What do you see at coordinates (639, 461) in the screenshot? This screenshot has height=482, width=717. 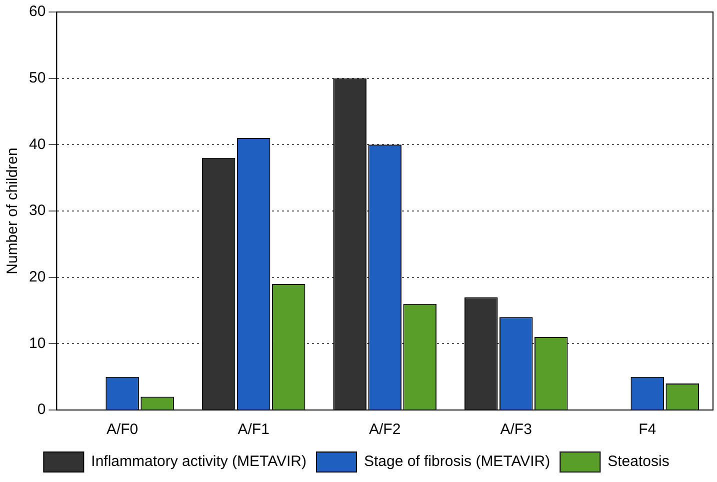 I see `legend-label: Steatosis` at bounding box center [639, 461].